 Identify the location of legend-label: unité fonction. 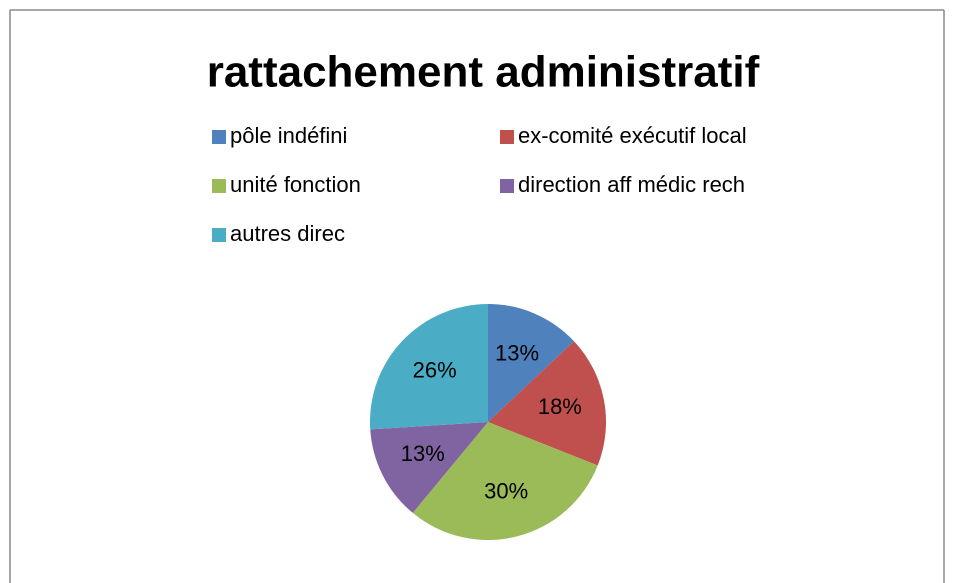
(295, 184).